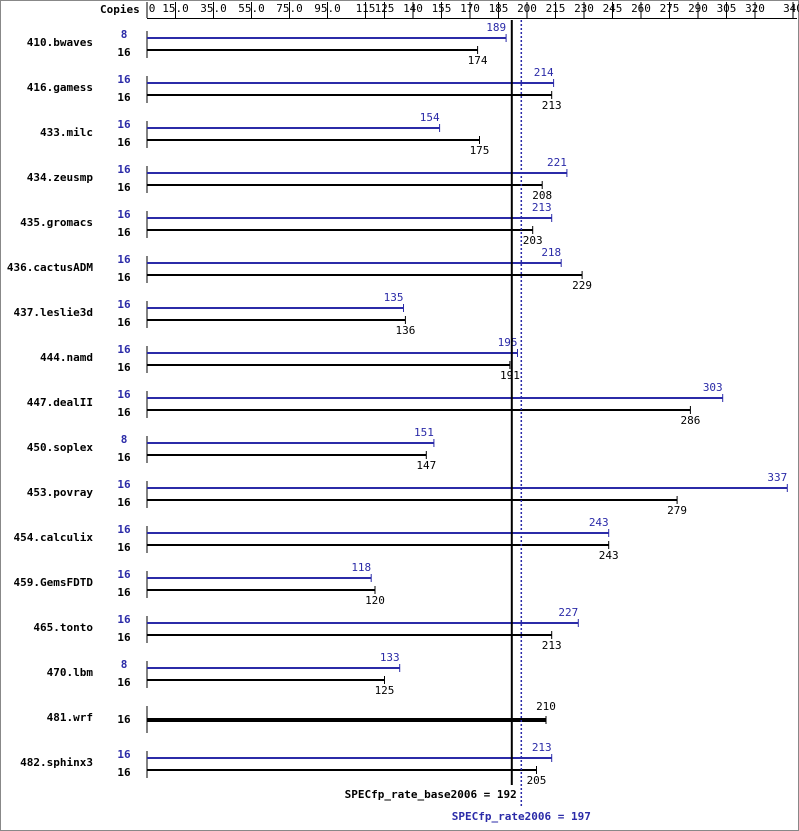  What do you see at coordinates (60, 447) in the screenshot?
I see `benchmark-name: 450.soplex` at bounding box center [60, 447].